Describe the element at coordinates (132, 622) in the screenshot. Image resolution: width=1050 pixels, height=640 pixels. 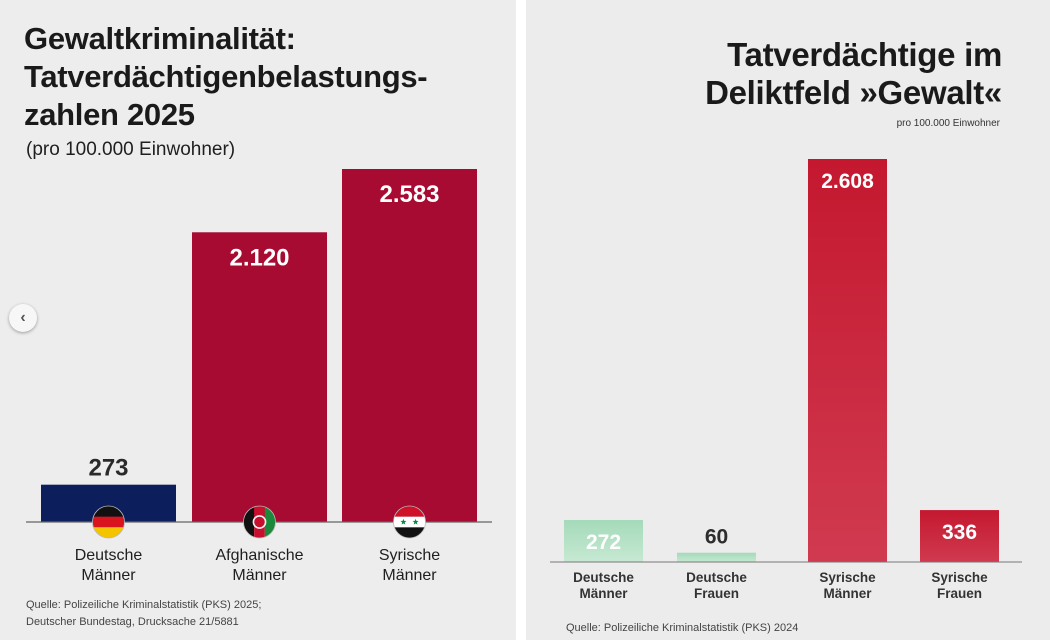
I see `left-source-line: Deutscher Bundestag, Drucksache 21/5881` at that location.